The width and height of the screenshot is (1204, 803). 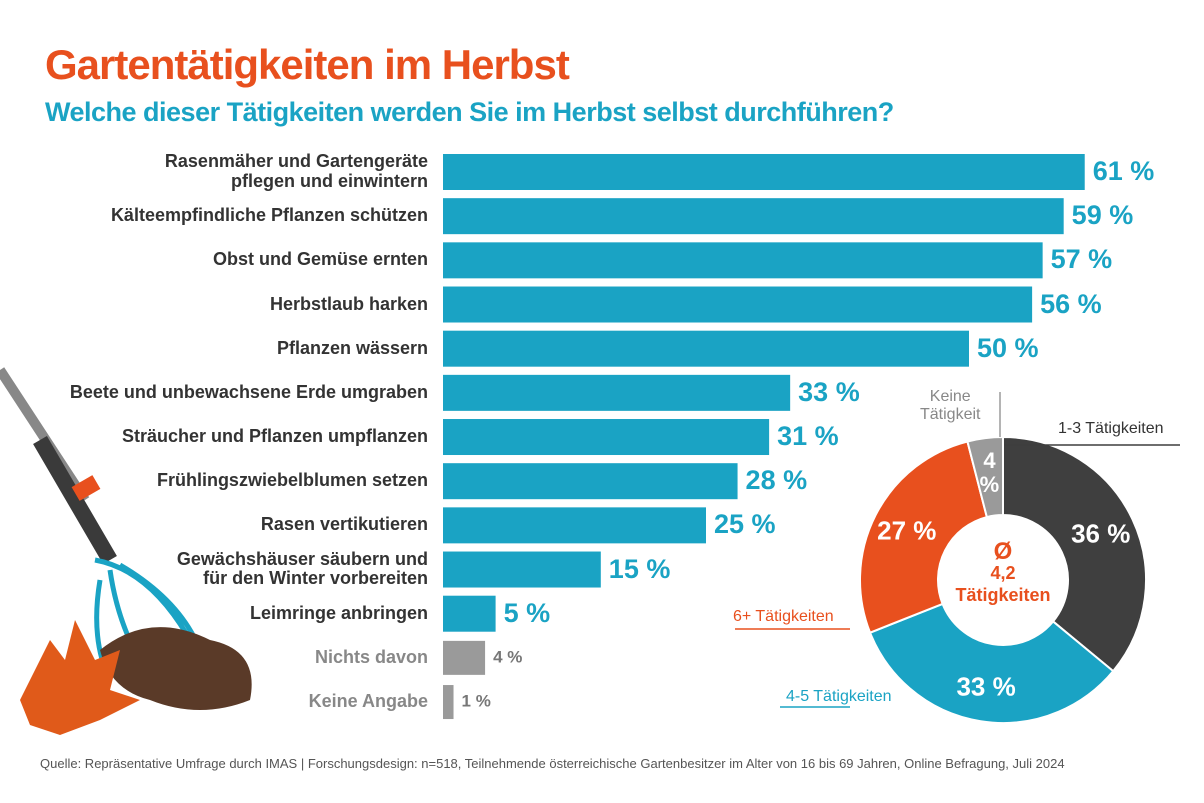 What do you see at coordinates (368, 701) in the screenshot?
I see `category-label: Keine Angabe` at bounding box center [368, 701].